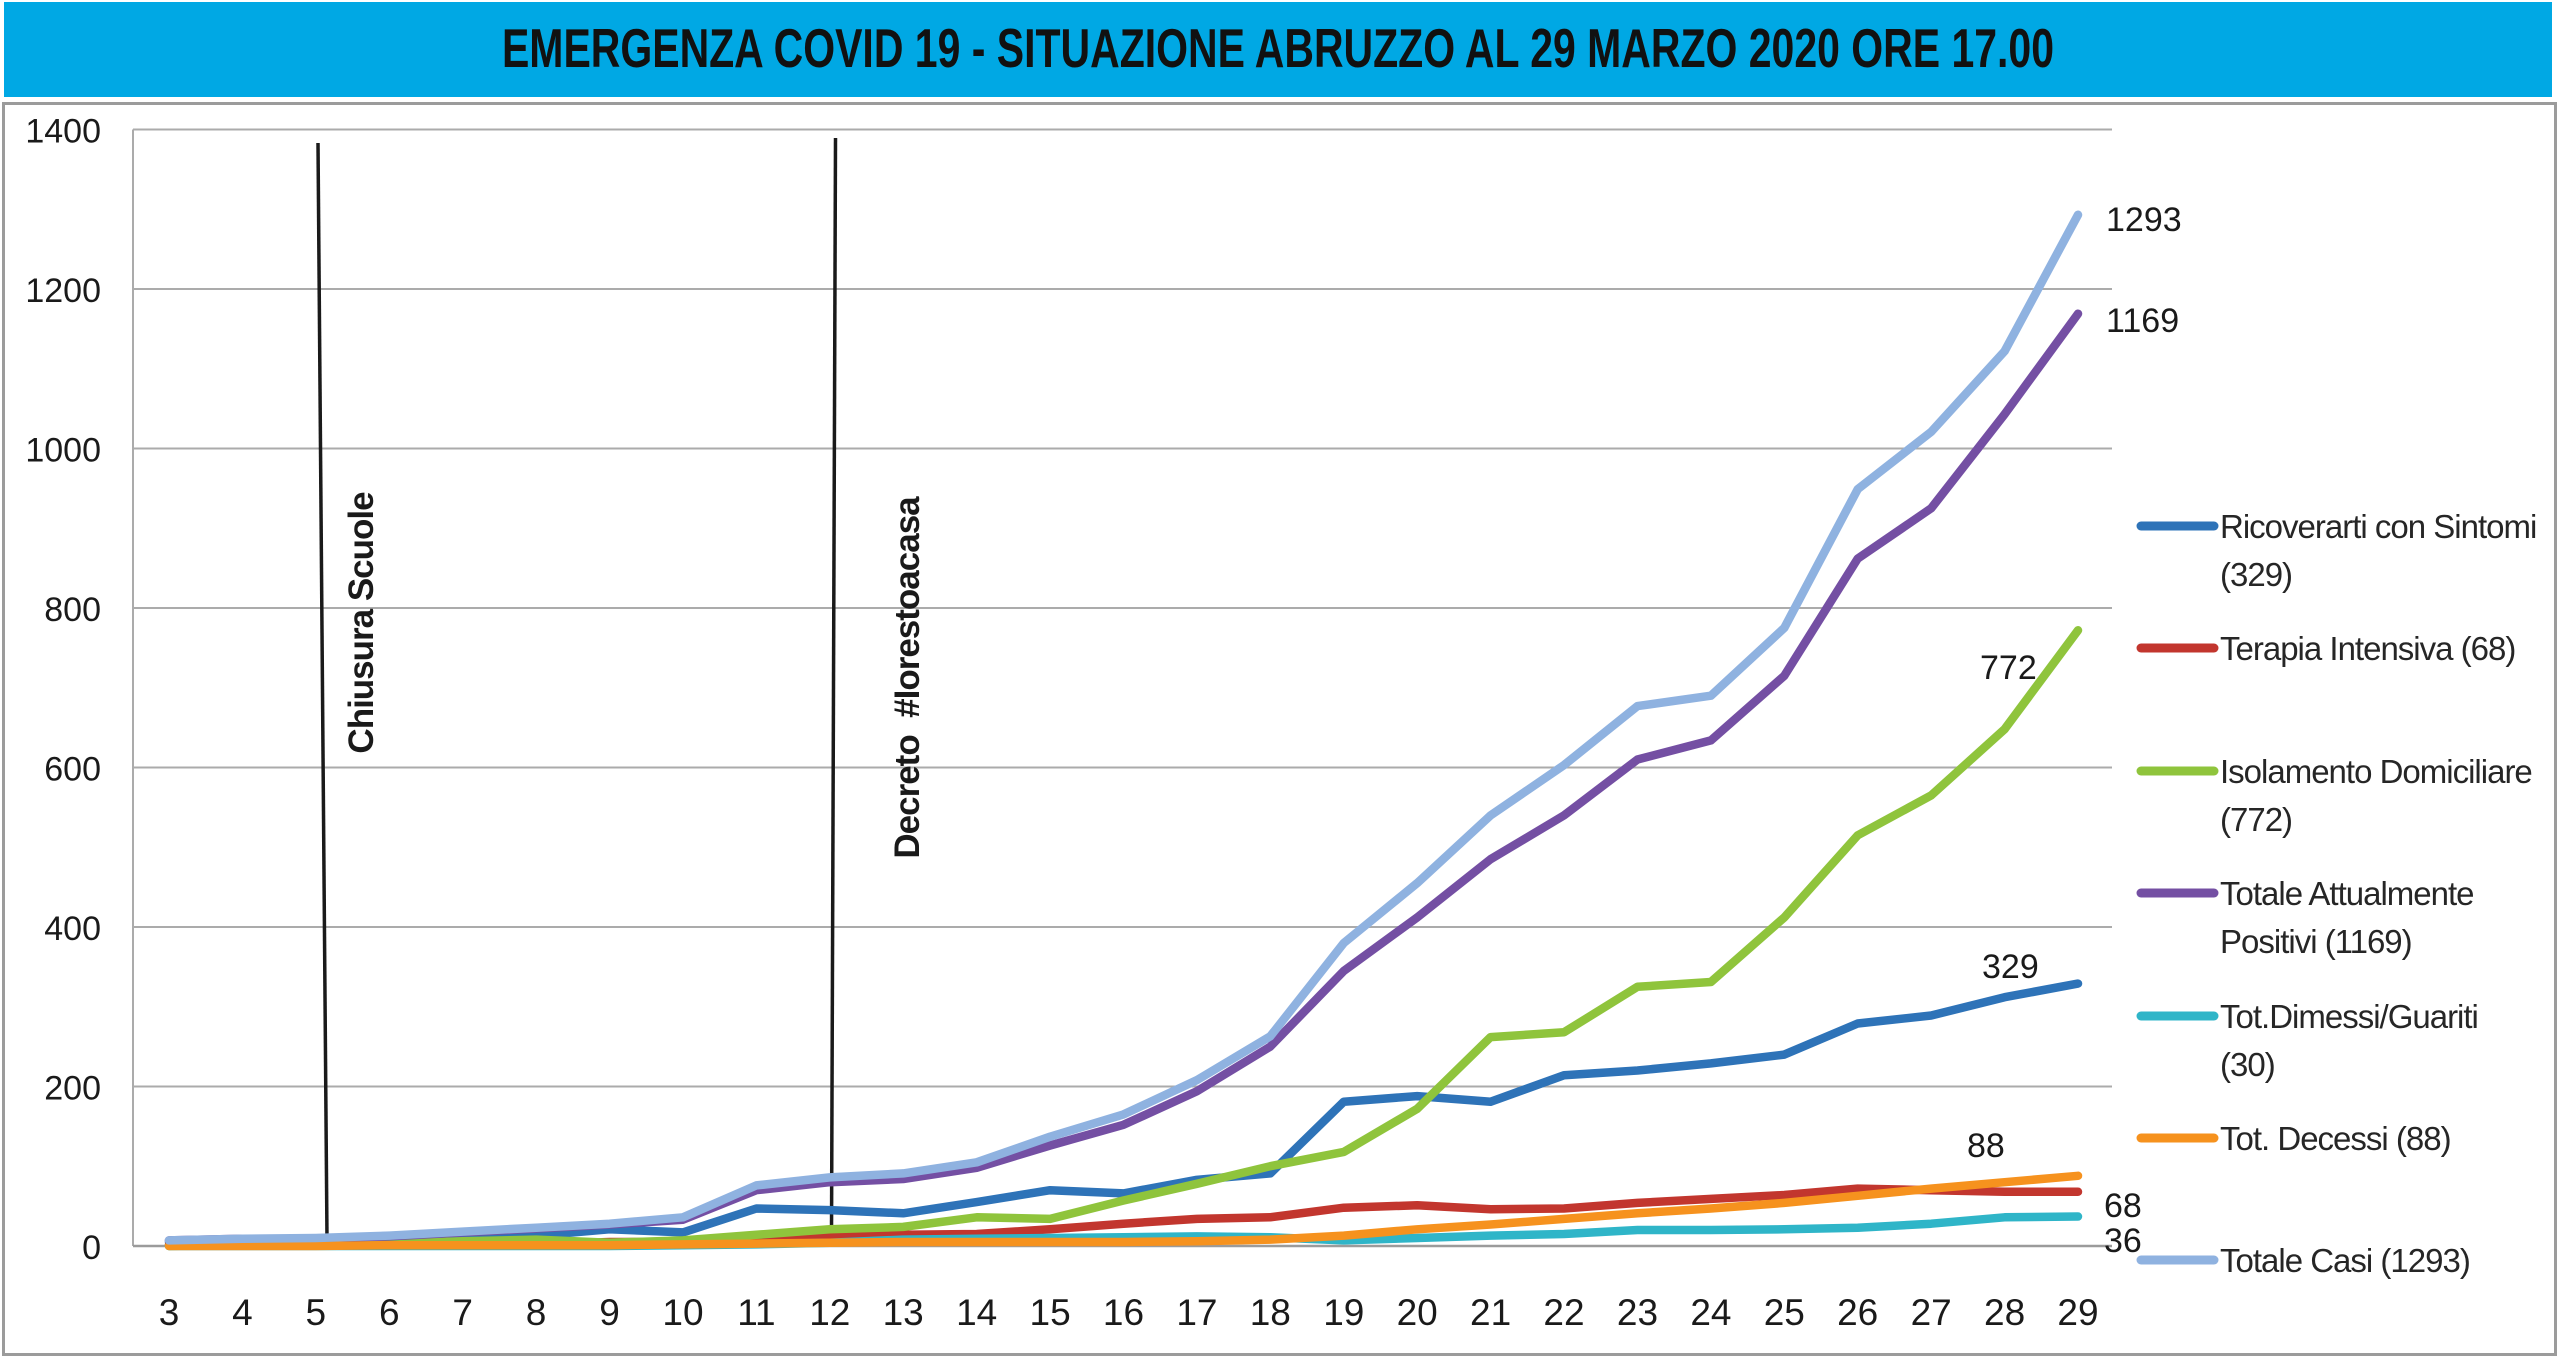 The width and height of the screenshot is (2560, 1364). Describe the element at coordinates (1986, 1146) in the screenshot. I see `svg-text: 88` at that location.